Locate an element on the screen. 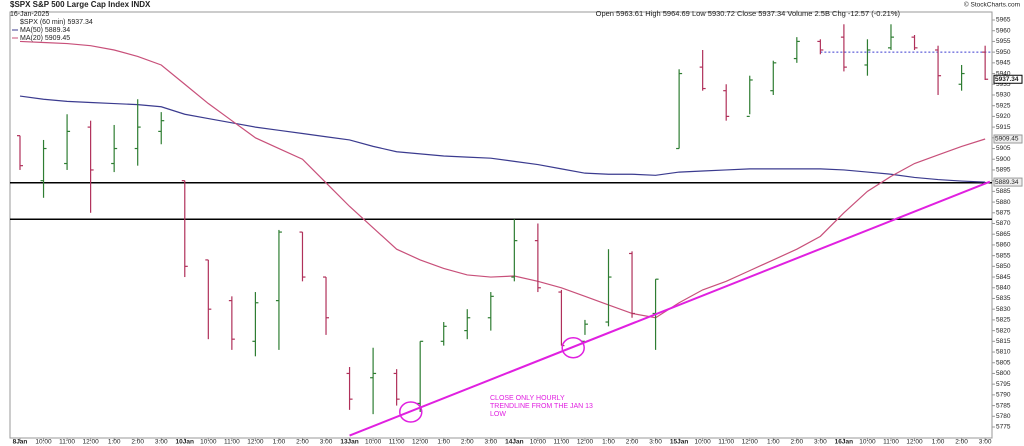 The image size is (1024, 446). price-label: 5937.34 is located at coordinates (1007, 79).